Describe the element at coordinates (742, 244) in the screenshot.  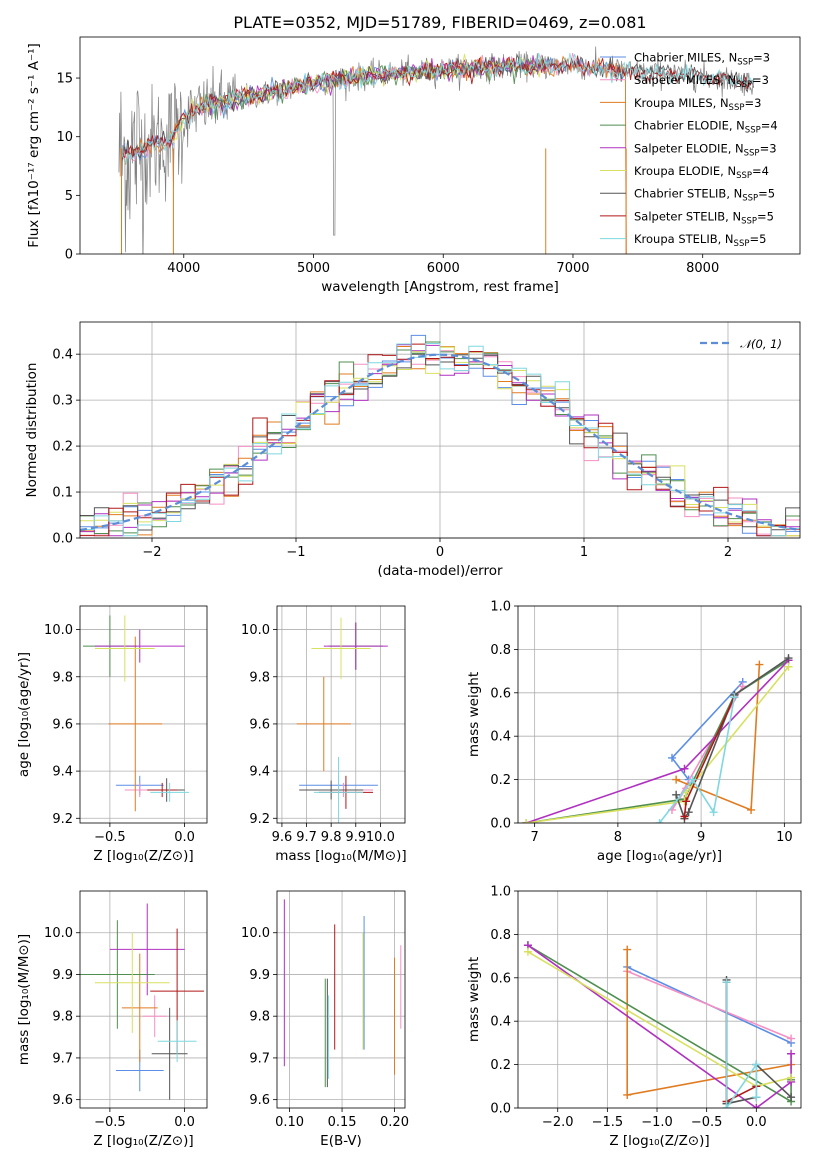
I see `legend-sub-krou_stelib: SSP` at that location.